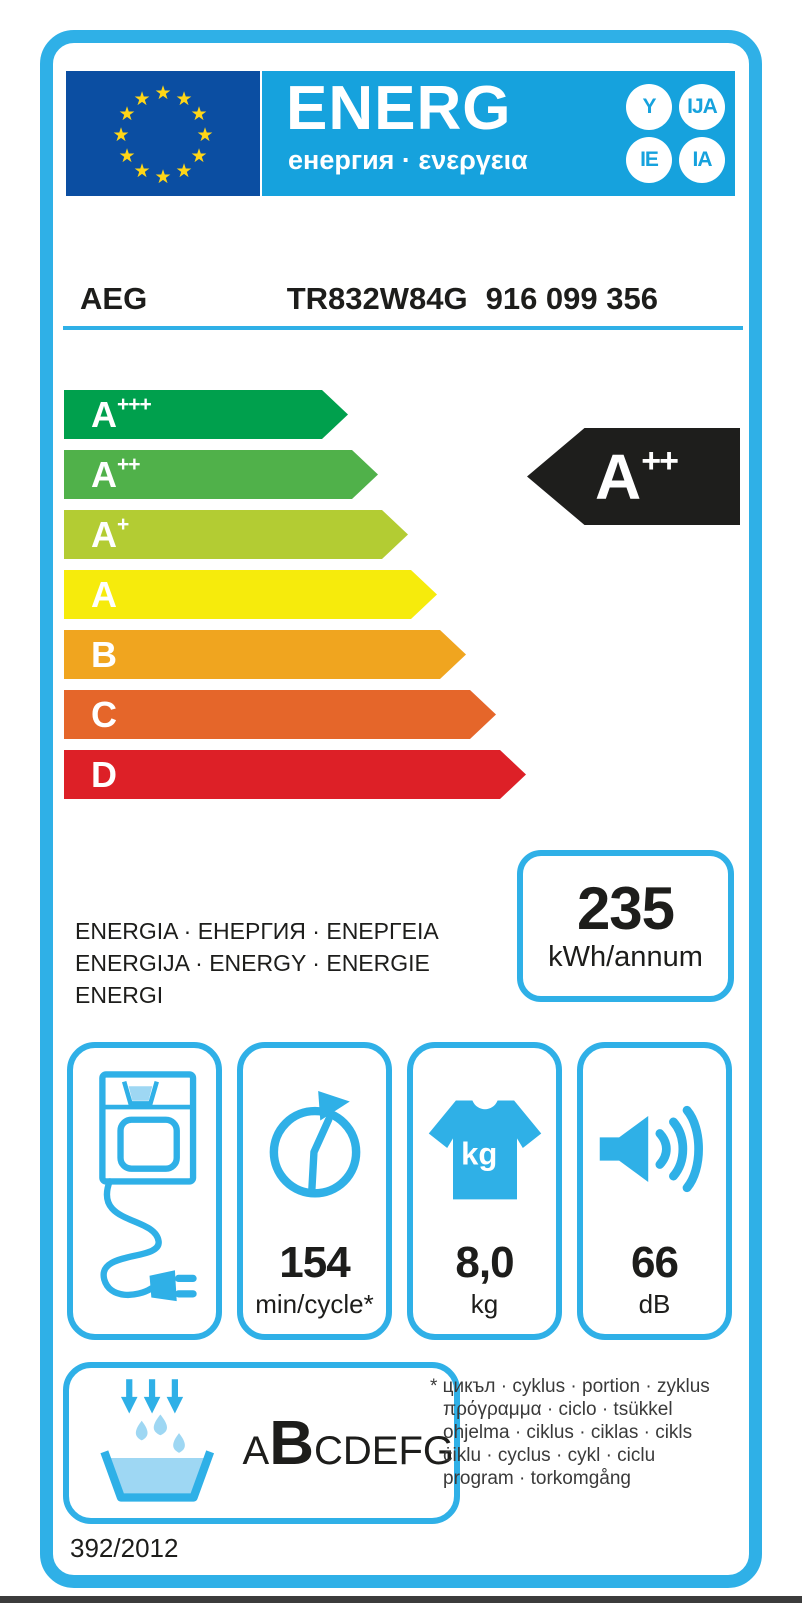 The width and height of the screenshot is (802, 1603). Describe the element at coordinates (252, 963) in the screenshot. I see `energy-words-line: ENERGIJA · ENERGY · ENERGIE` at that location.